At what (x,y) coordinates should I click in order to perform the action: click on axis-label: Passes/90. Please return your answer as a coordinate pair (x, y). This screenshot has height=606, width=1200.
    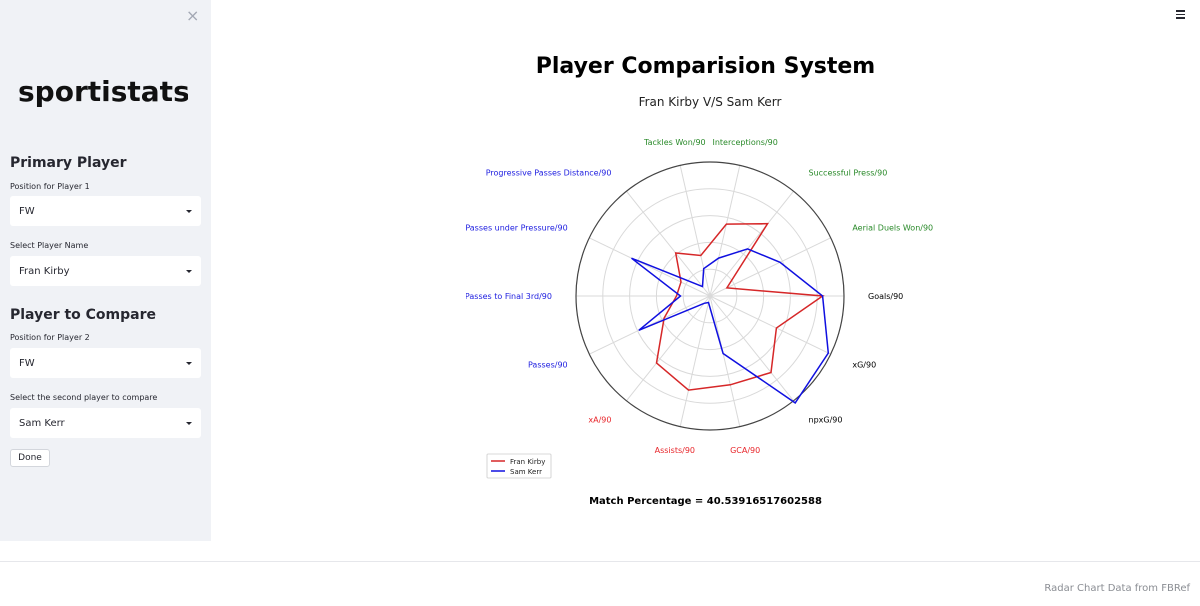
    Looking at the image, I should click on (548, 365).